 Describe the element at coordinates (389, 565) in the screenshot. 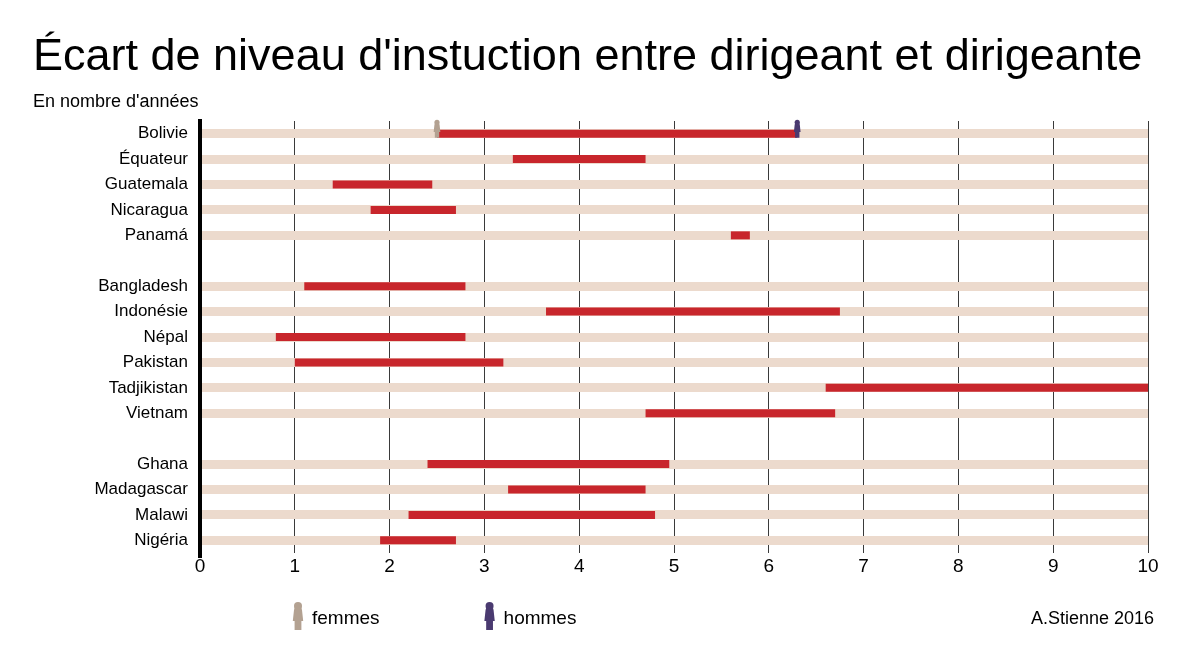

I see `x-tick-label: 2` at that location.